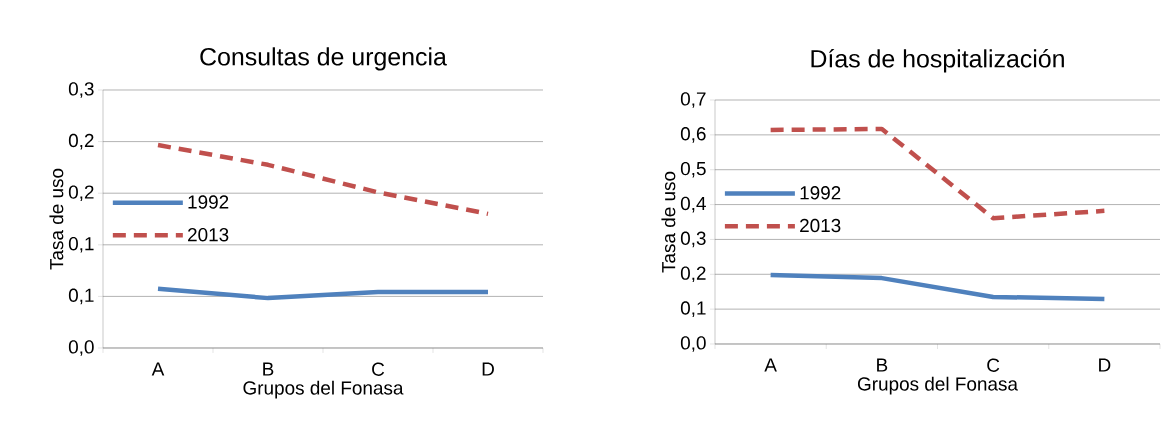 The image size is (1171, 430). What do you see at coordinates (937, 60) in the screenshot?
I see `chart-title: Días de hospitalización` at bounding box center [937, 60].